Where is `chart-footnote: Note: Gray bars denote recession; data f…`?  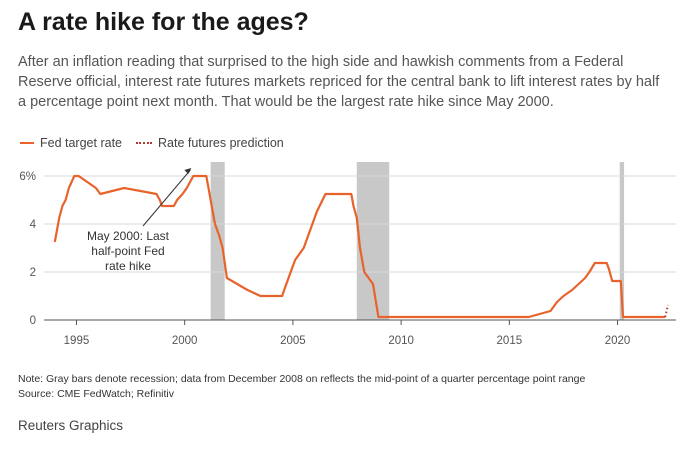 chart-footnote: Note: Gray bars denote recession; data f… is located at coordinates (301, 387).